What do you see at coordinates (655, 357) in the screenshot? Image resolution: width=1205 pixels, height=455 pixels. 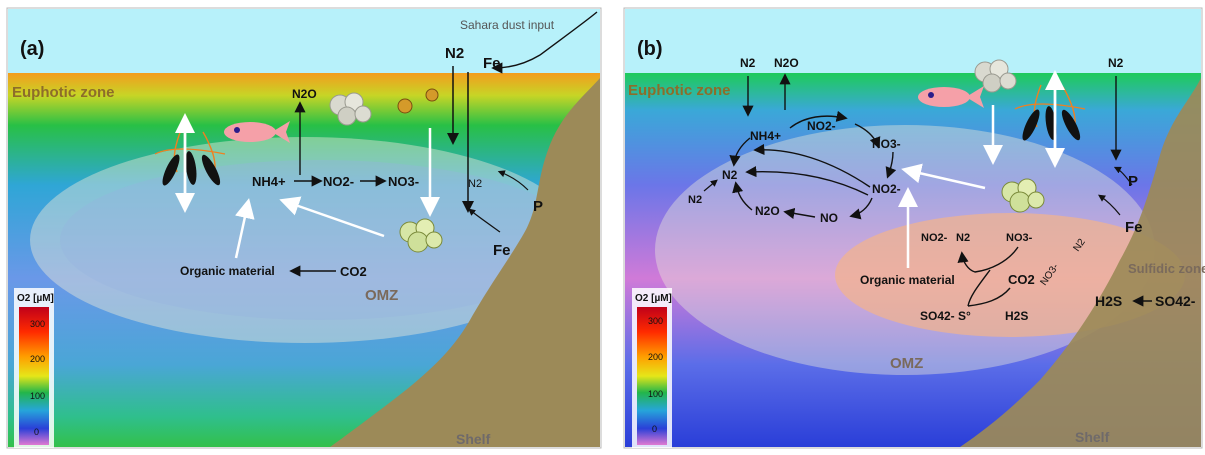 I see `colorbar-tick-b-1: 200` at bounding box center [655, 357].